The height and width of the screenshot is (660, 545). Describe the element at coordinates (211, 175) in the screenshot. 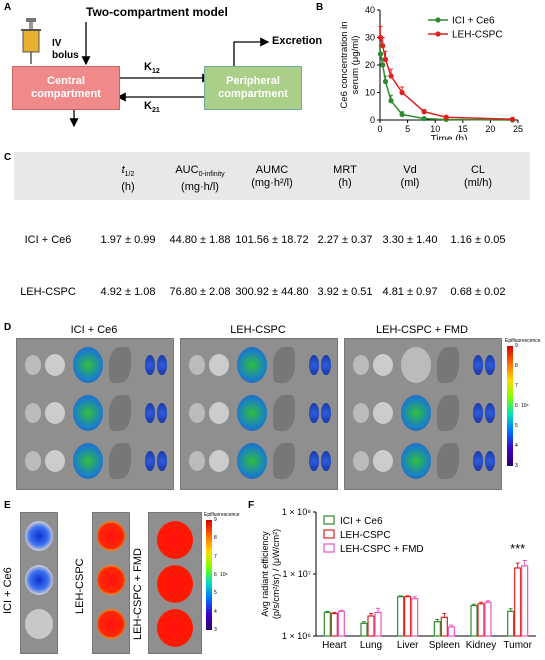

I see `header-sub: 0-infinity` at that location.